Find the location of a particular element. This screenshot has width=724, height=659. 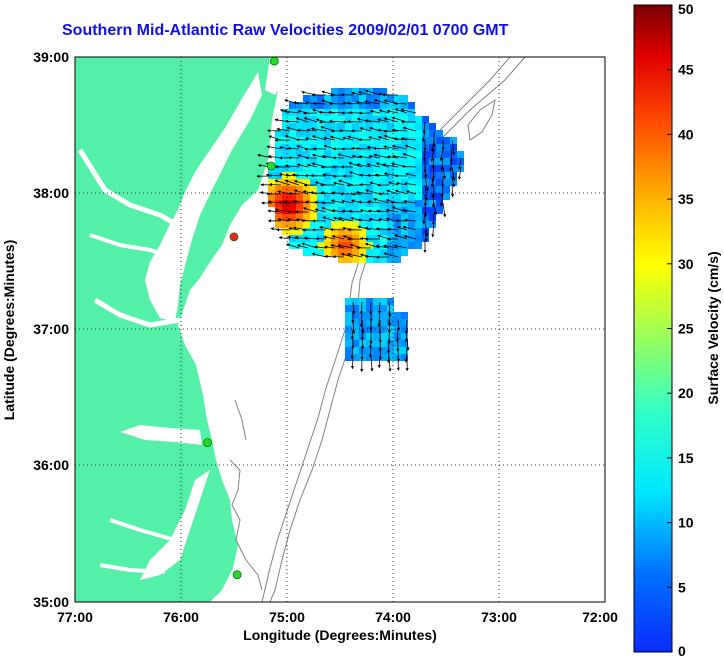

colorbar-label: Surface Velocity (cm/s) is located at coordinates (713, 327).